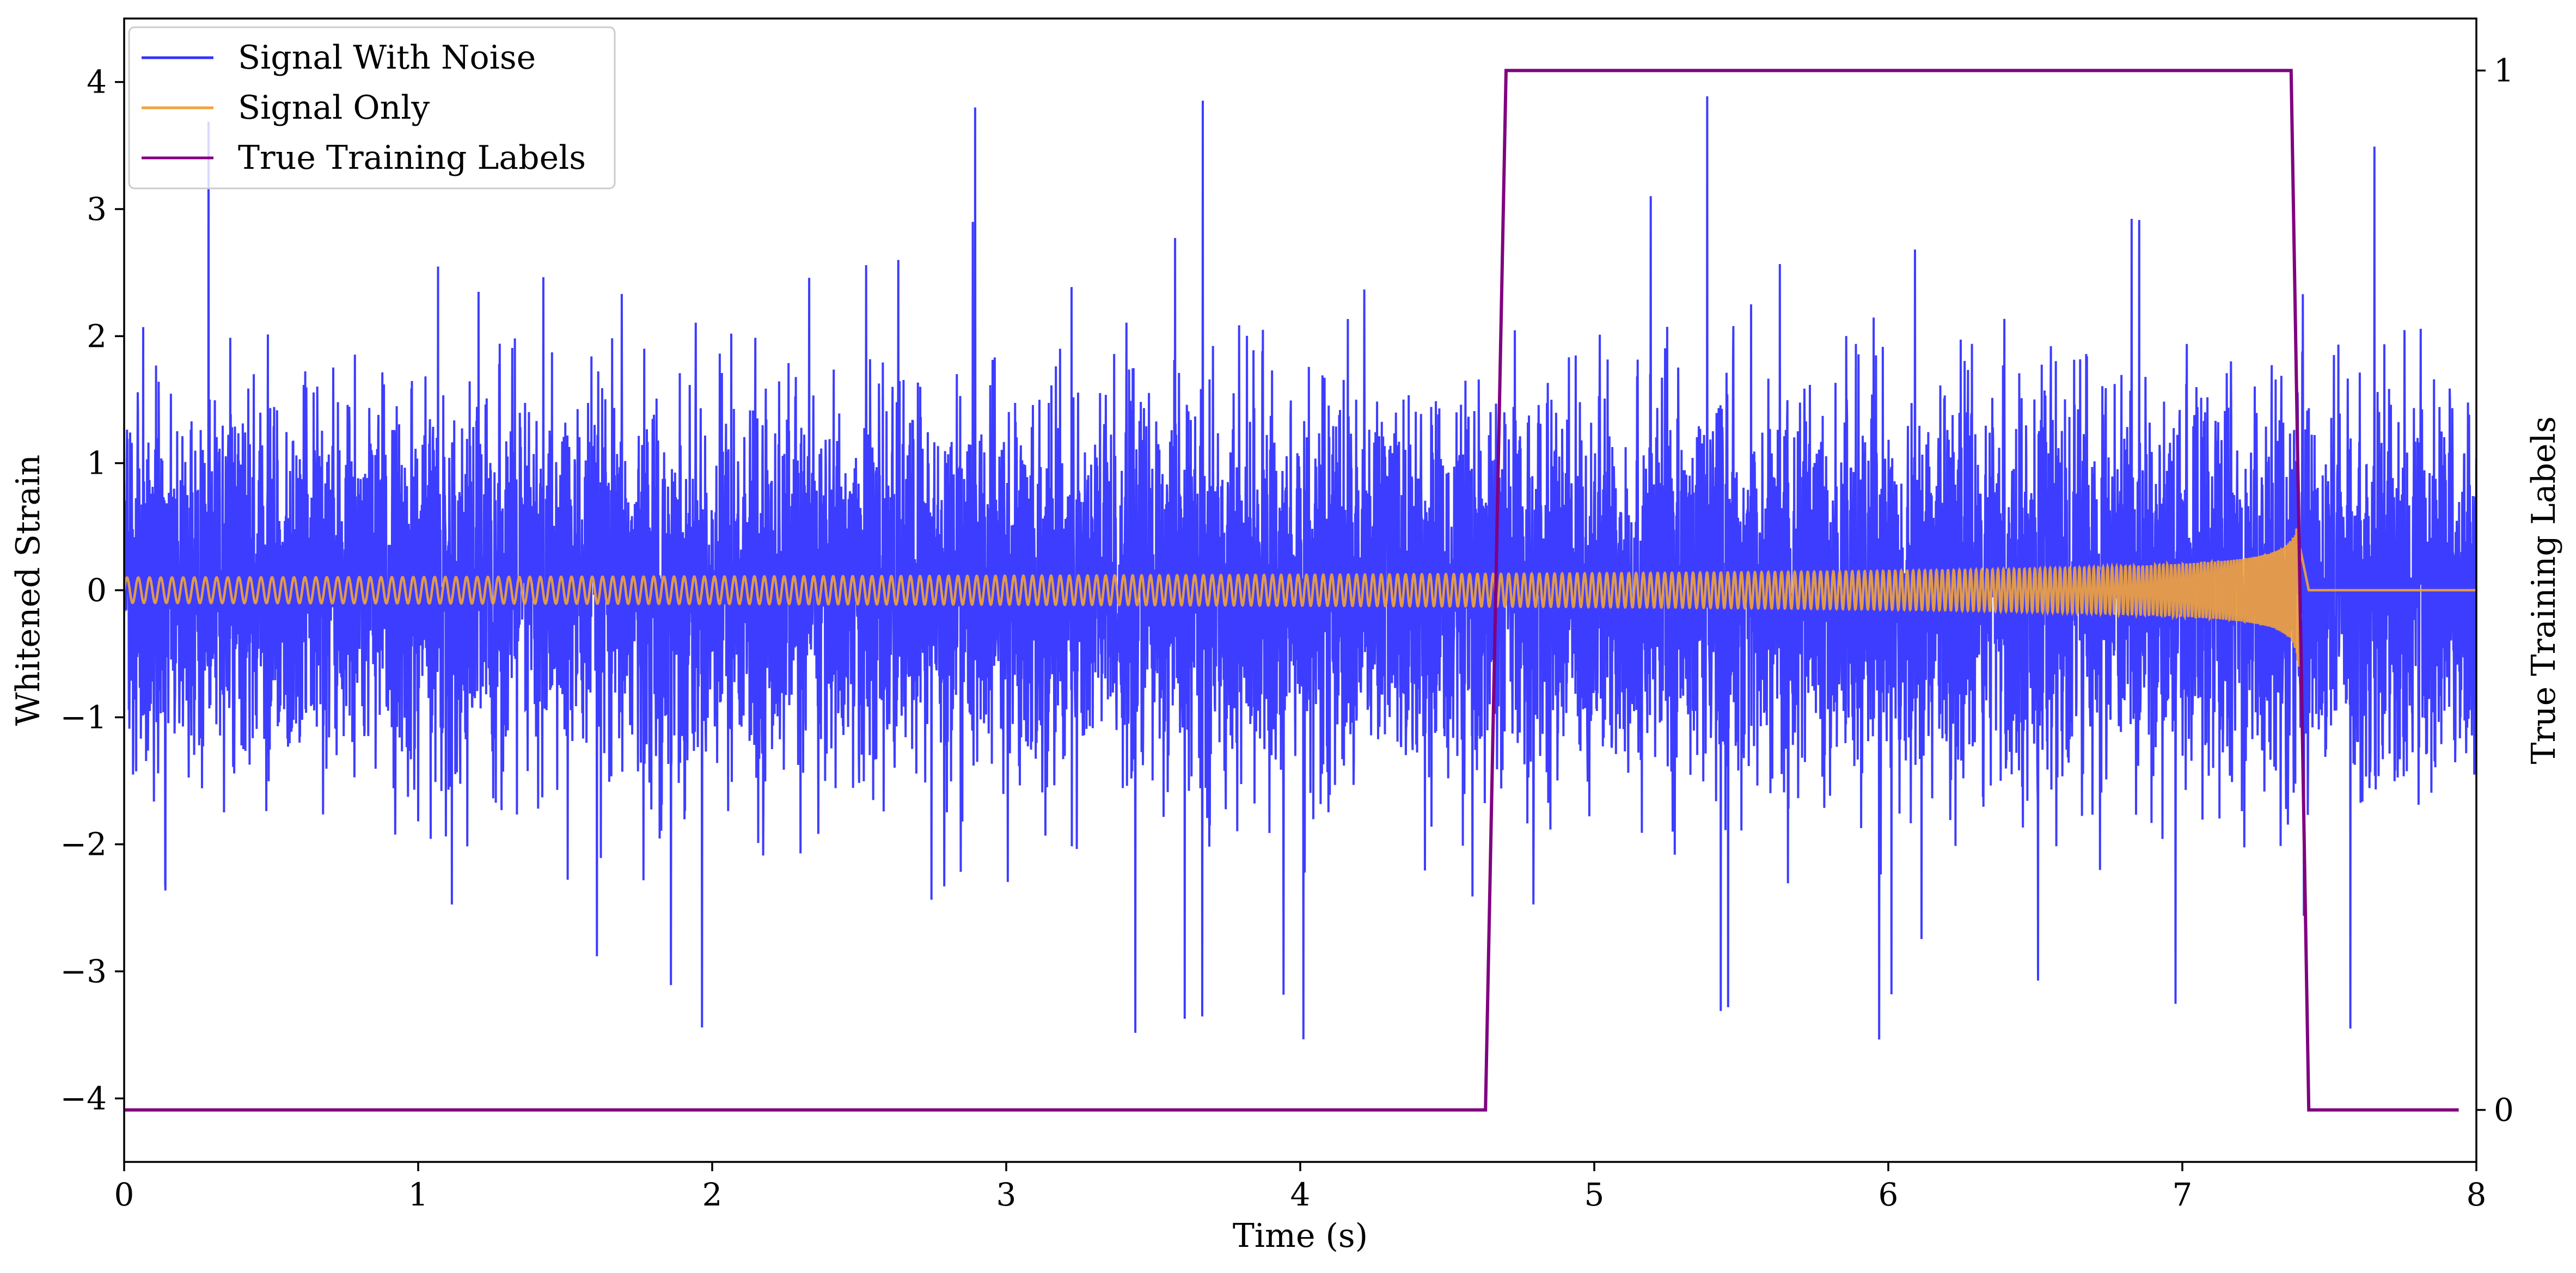 Image resolution: width=2576 pixels, height=1273 pixels. What do you see at coordinates (418, 1195) in the screenshot?
I see `x-tick-label: 1` at bounding box center [418, 1195].